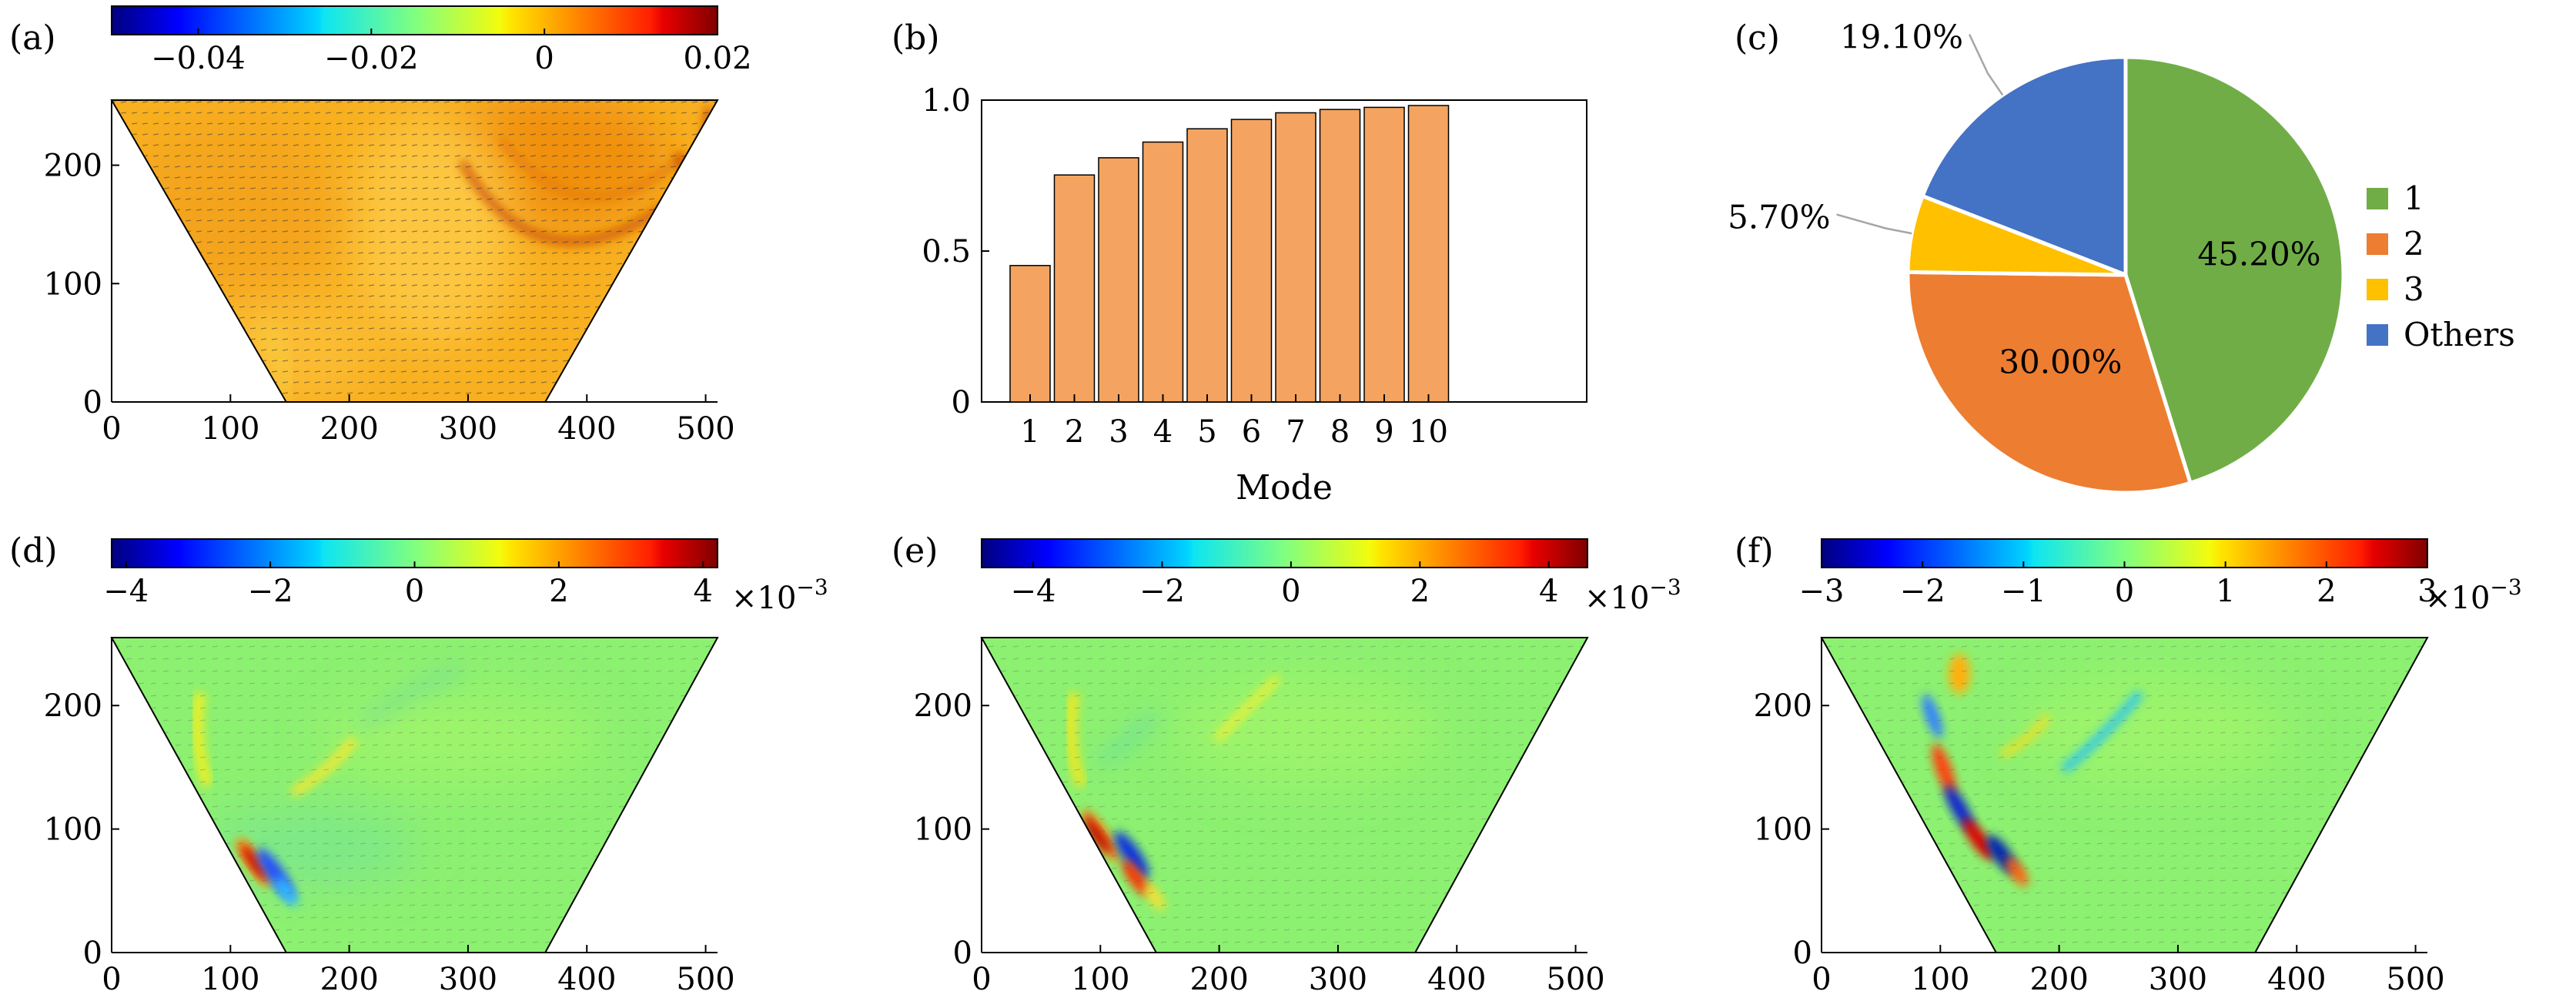  Describe the element at coordinates (1755, 551) in the screenshot. I see `panel-label-f: (f)` at that location.